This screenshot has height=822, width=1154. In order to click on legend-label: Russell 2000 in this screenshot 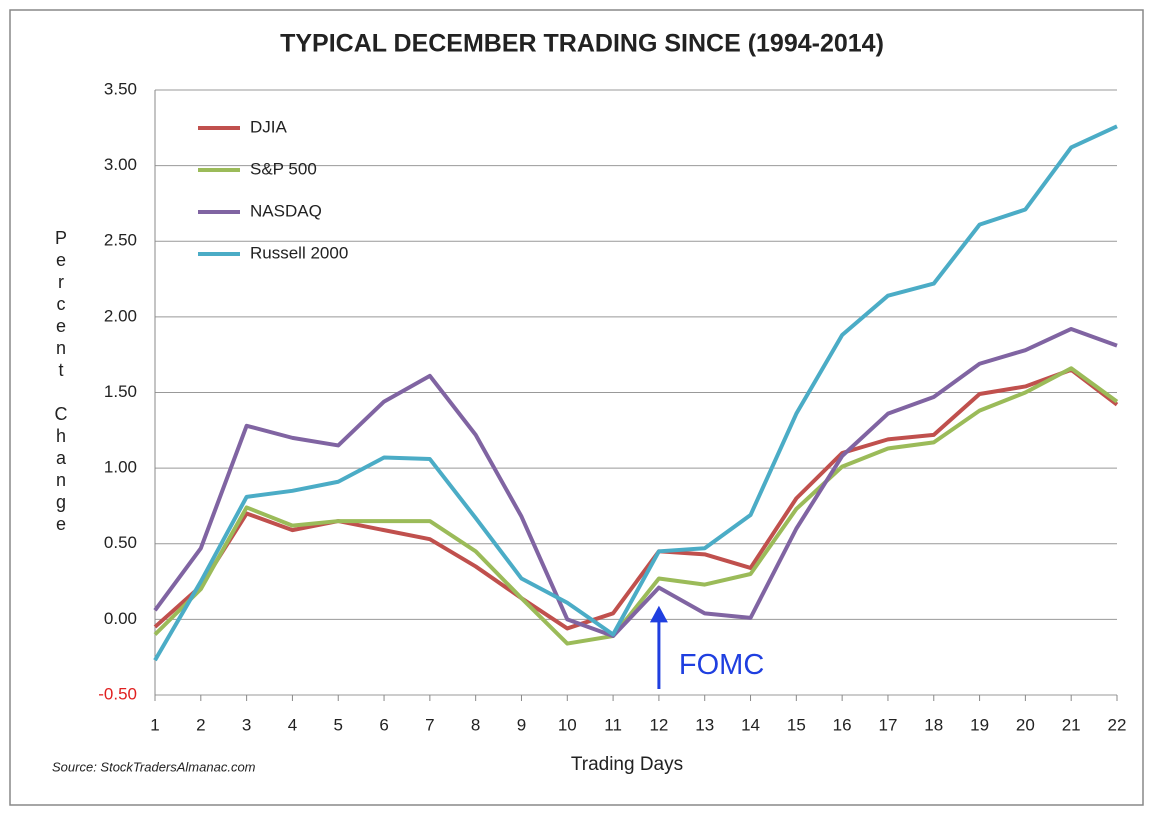, I will do `click(299, 252)`.